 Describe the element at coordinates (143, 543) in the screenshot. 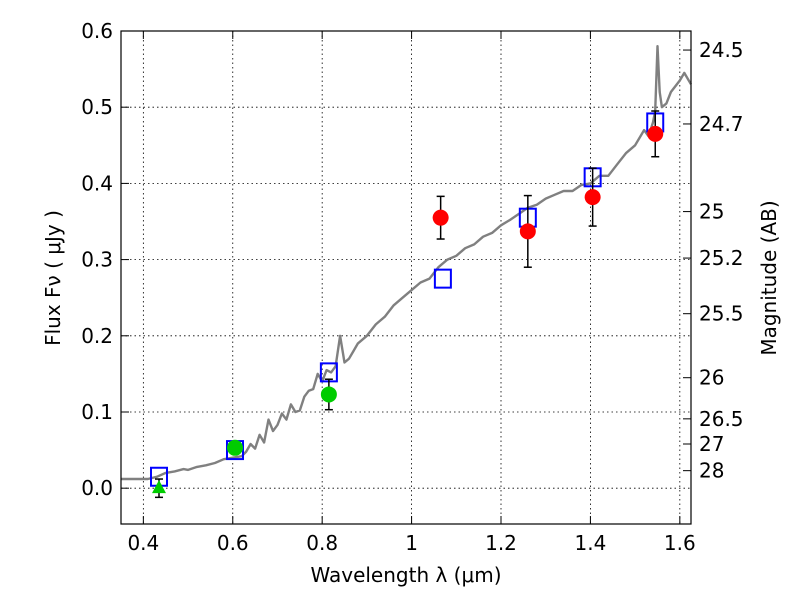

I see `x-tick-label: 0.4` at that location.